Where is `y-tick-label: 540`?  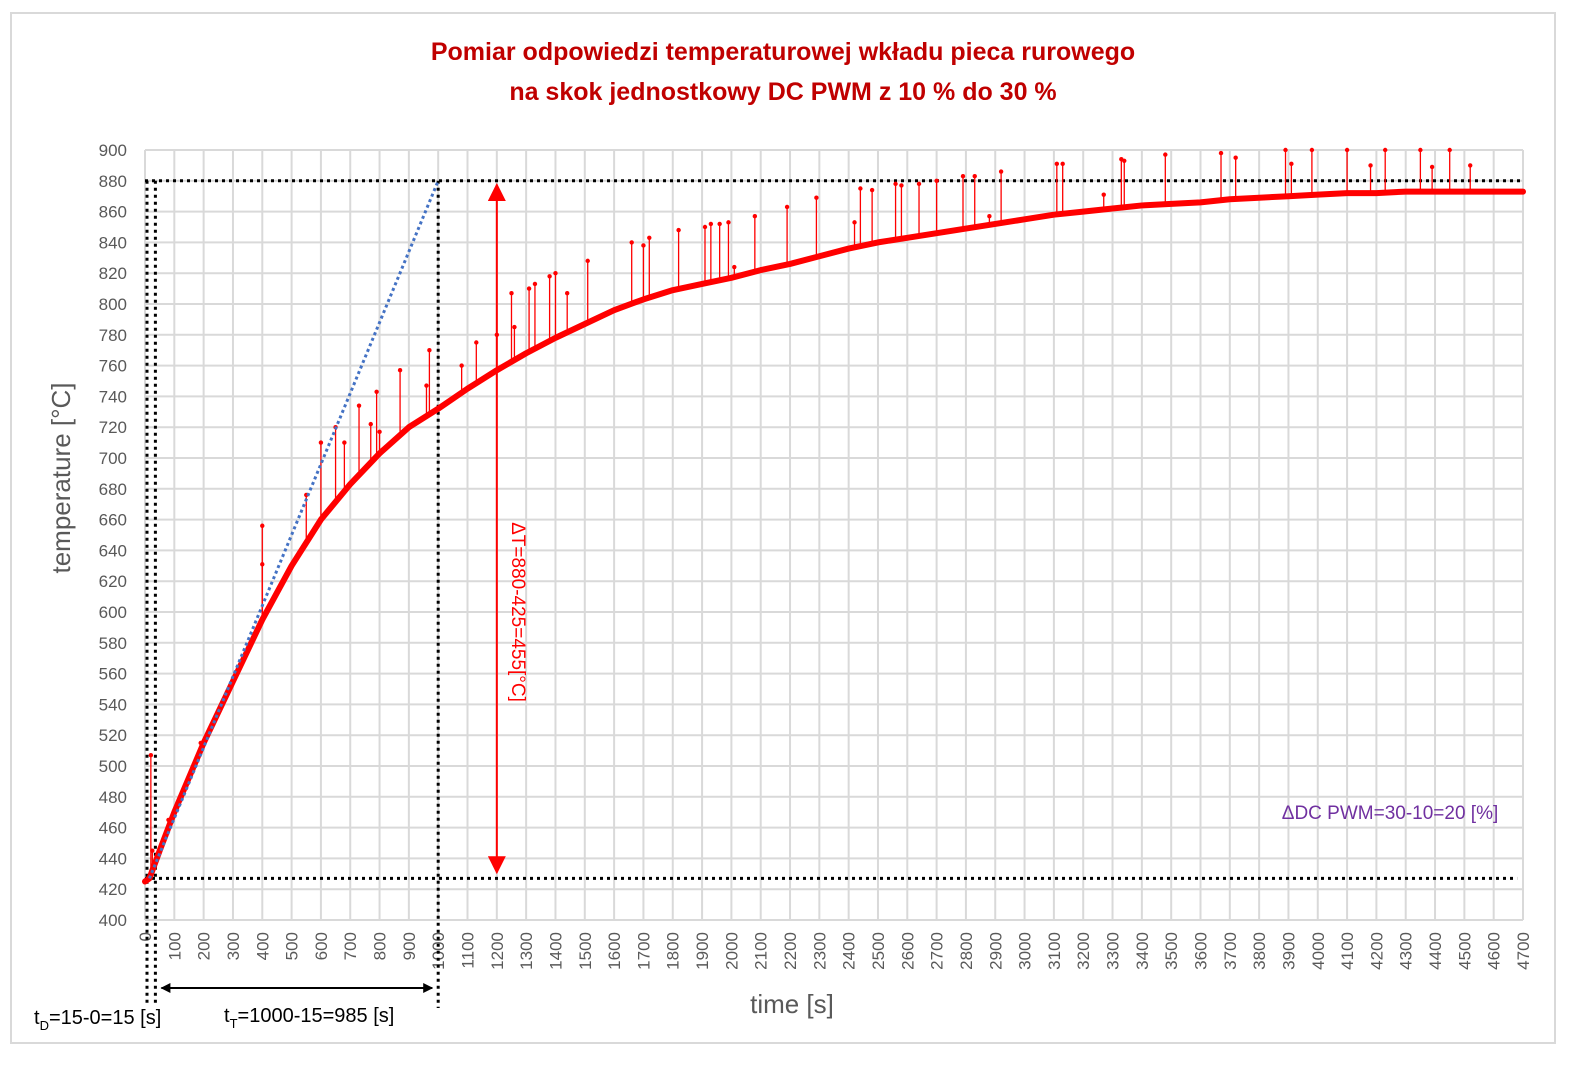 y-tick-label: 540 is located at coordinates (113, 704).